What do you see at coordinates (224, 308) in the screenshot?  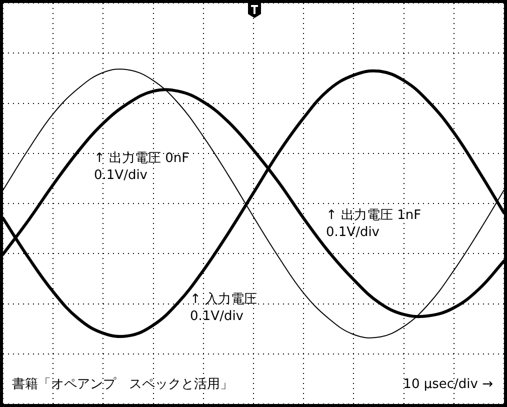 I see `annotation: ↑ 入力電圧 0.1V/div` at bounding box center [224, 308].